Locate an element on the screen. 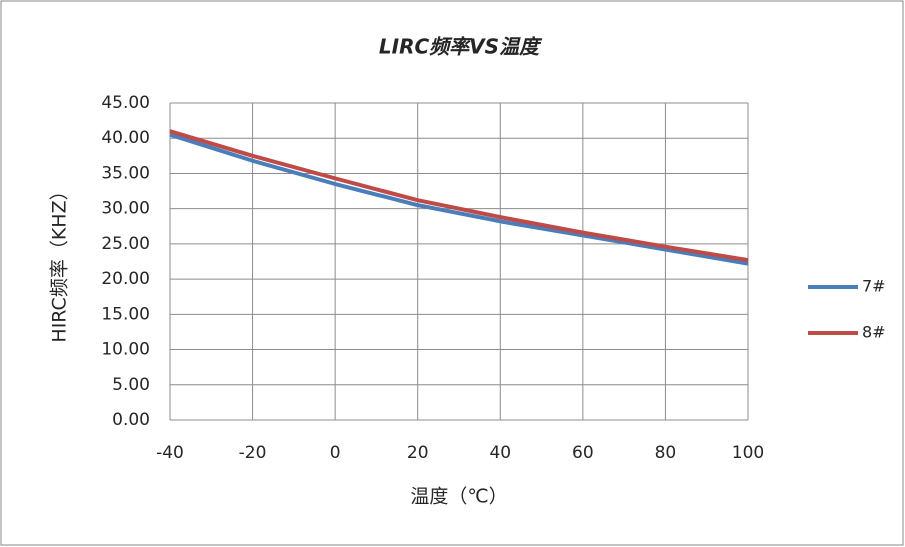 Image resolution: width=905 pixels, height=547 pixels. x-tick-label: 60 is located at coordinates (583, 453).